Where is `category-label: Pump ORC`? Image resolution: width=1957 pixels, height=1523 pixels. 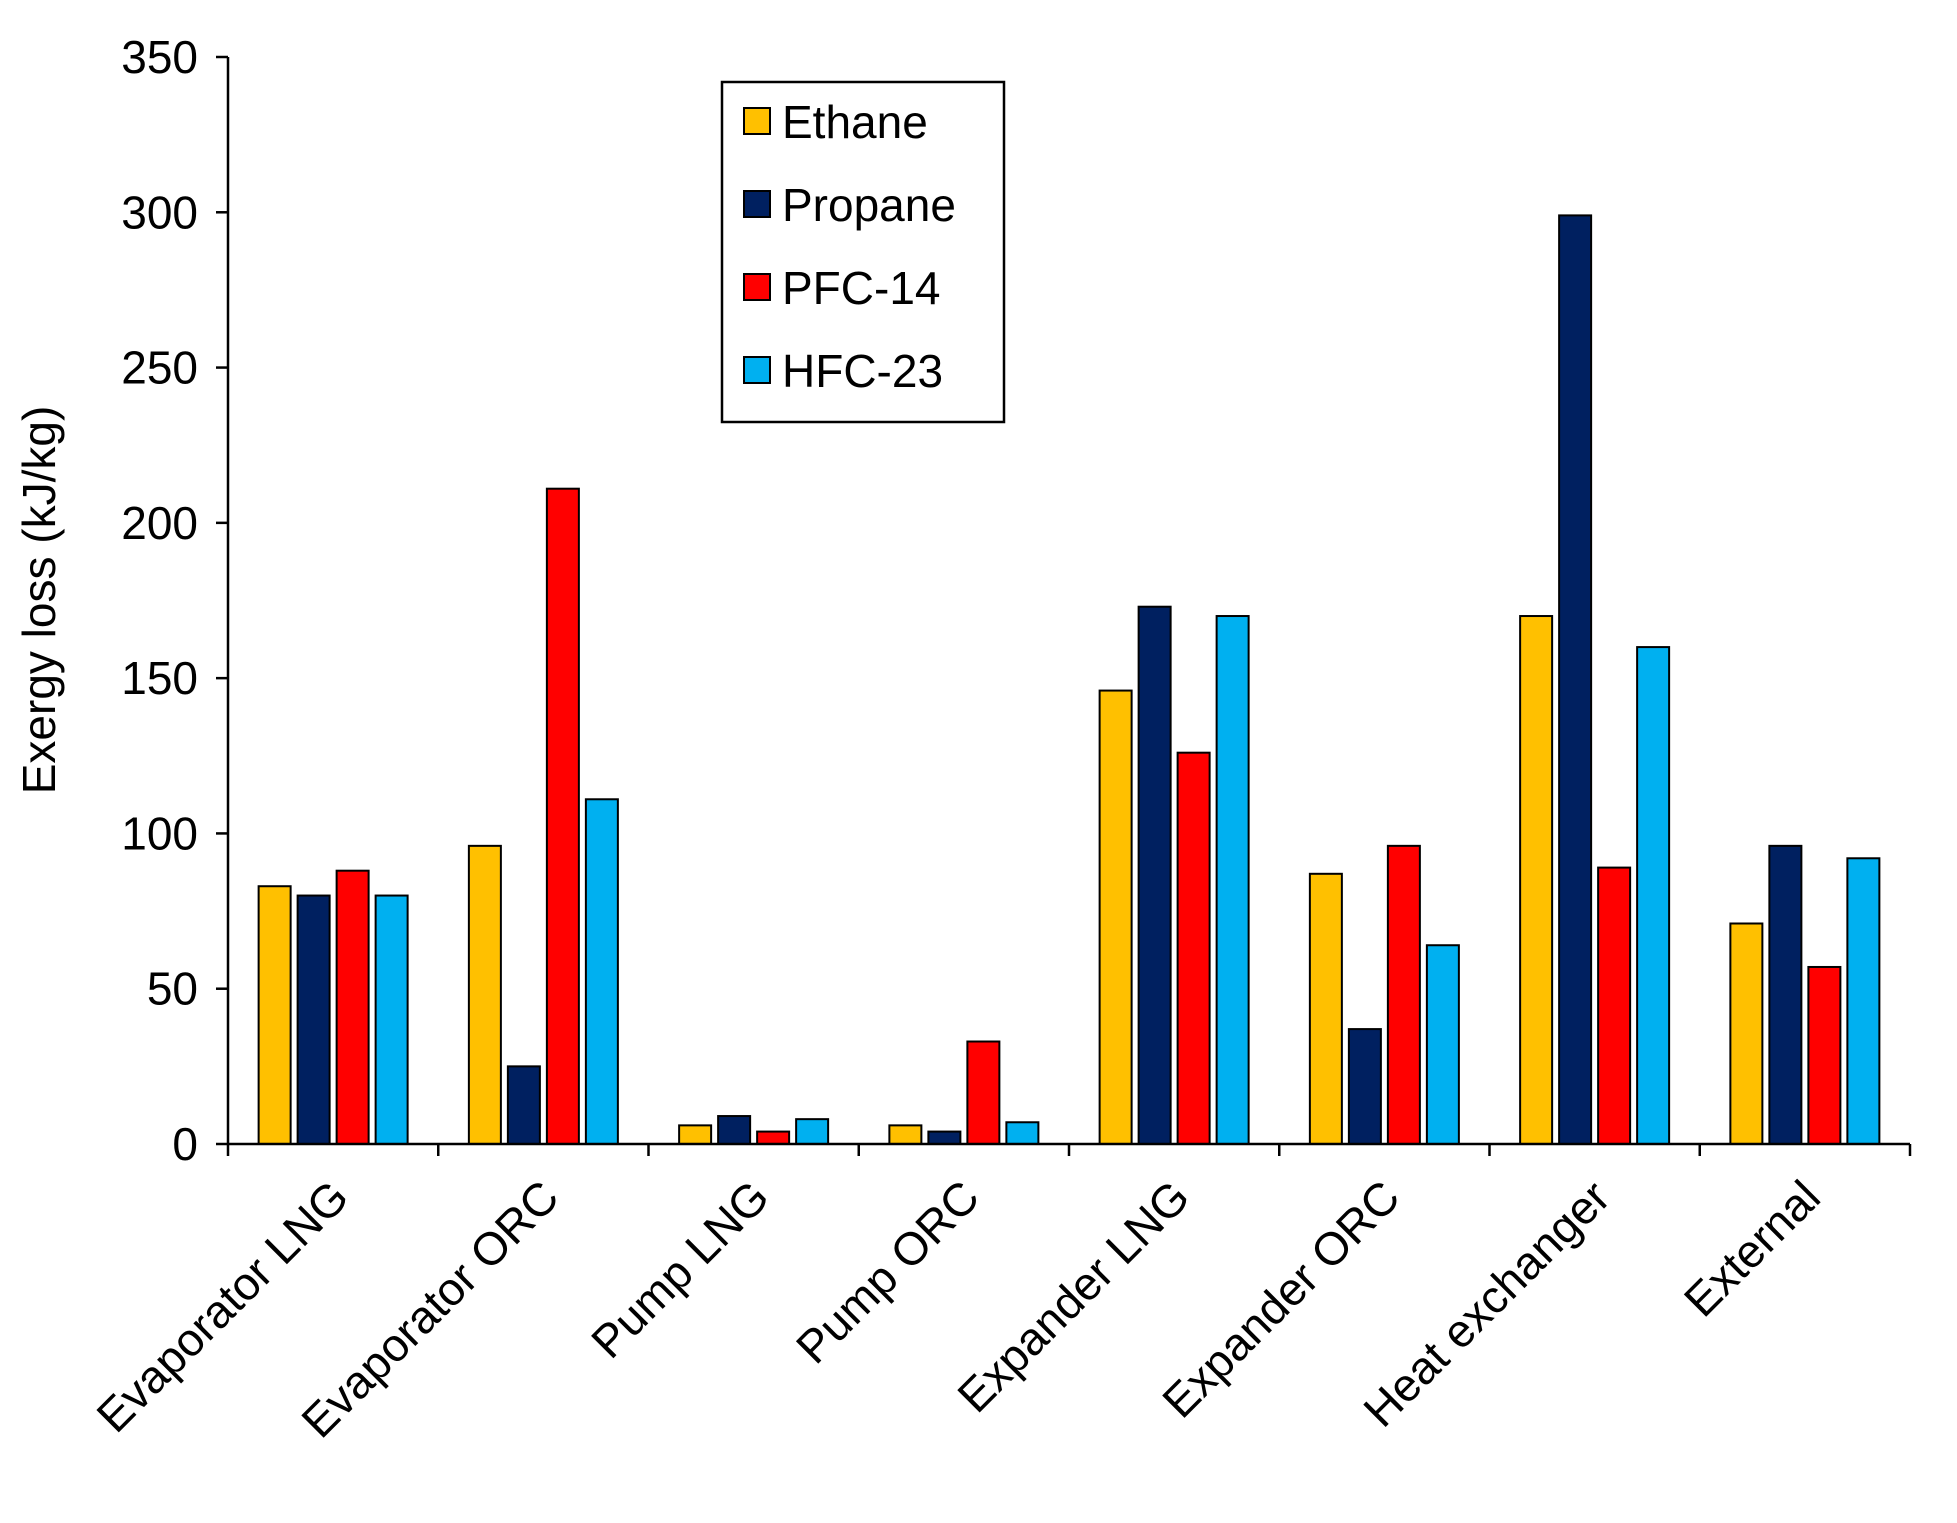
category-label: Pump ORC is located at coordinates (887, 1271).